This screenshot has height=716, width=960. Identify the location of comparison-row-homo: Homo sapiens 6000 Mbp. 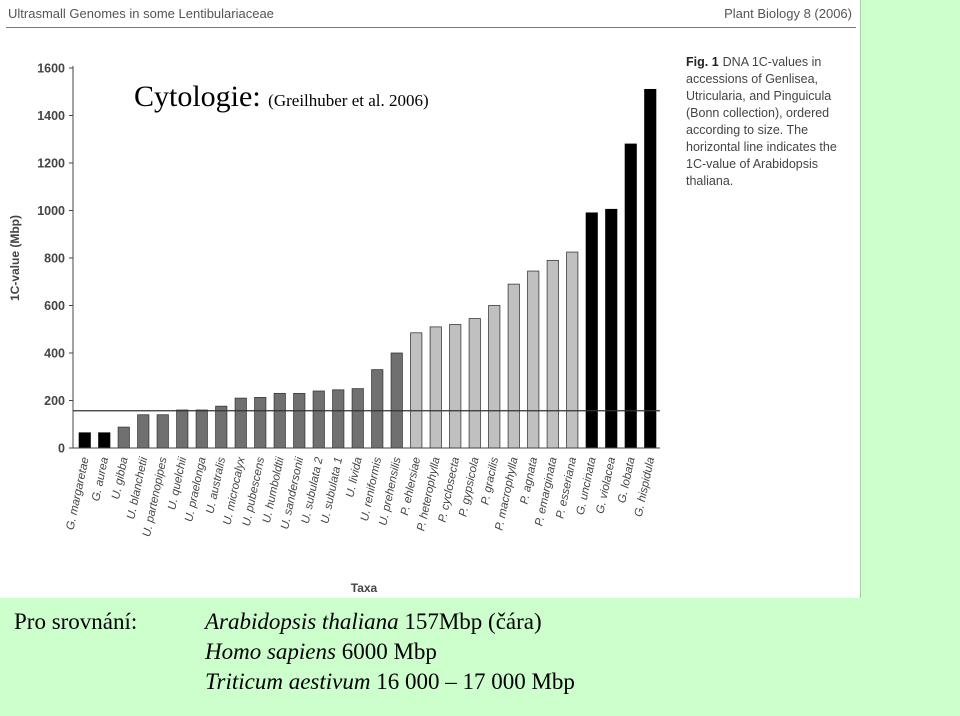
(321, 652).